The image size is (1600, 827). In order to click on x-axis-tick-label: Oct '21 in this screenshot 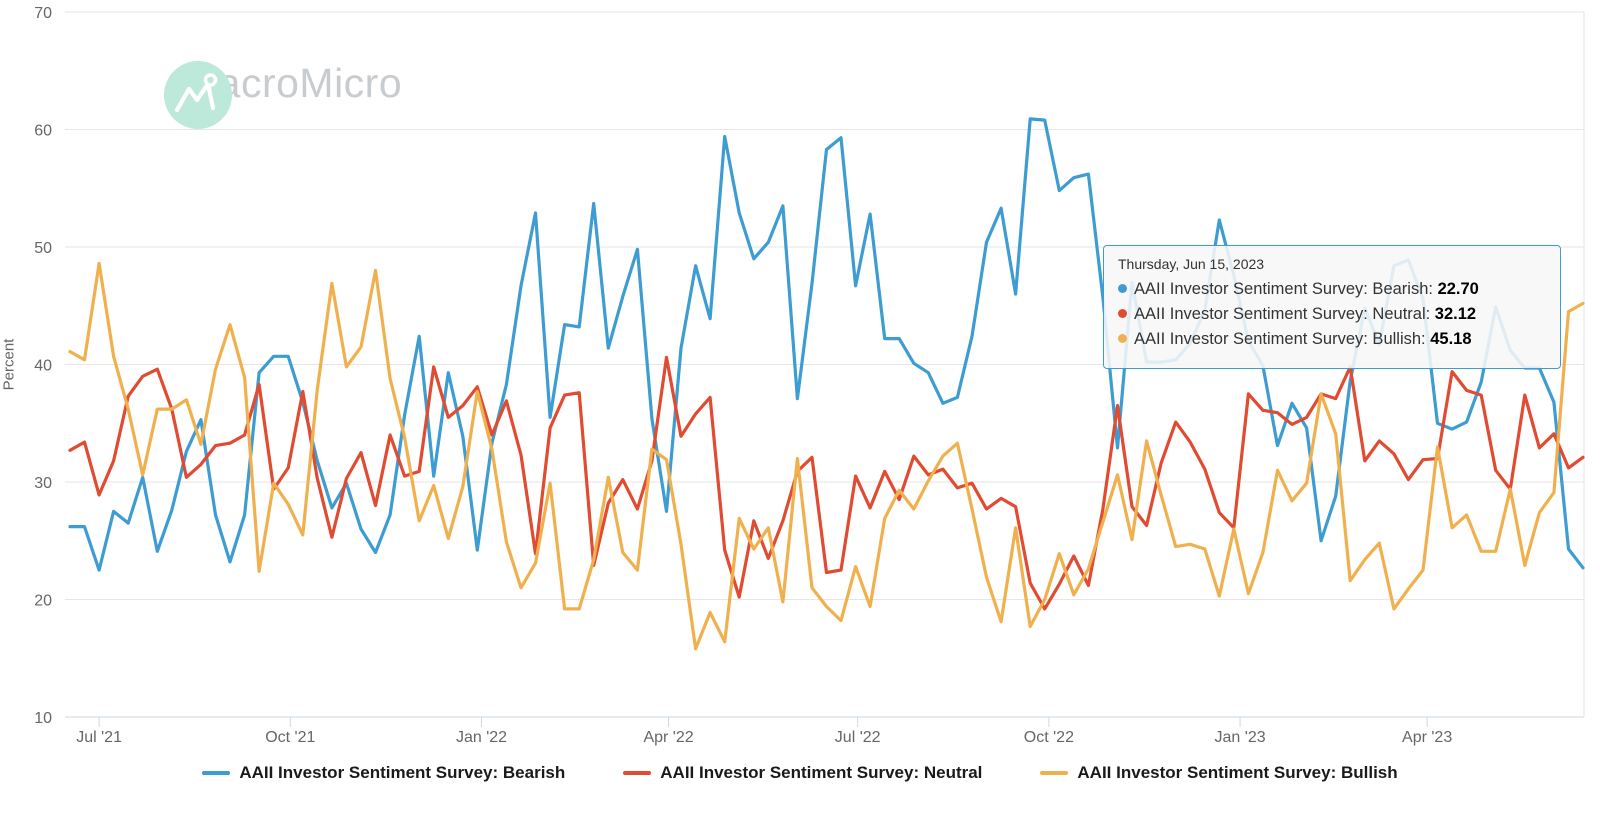, I will do `click(290, 737)`.